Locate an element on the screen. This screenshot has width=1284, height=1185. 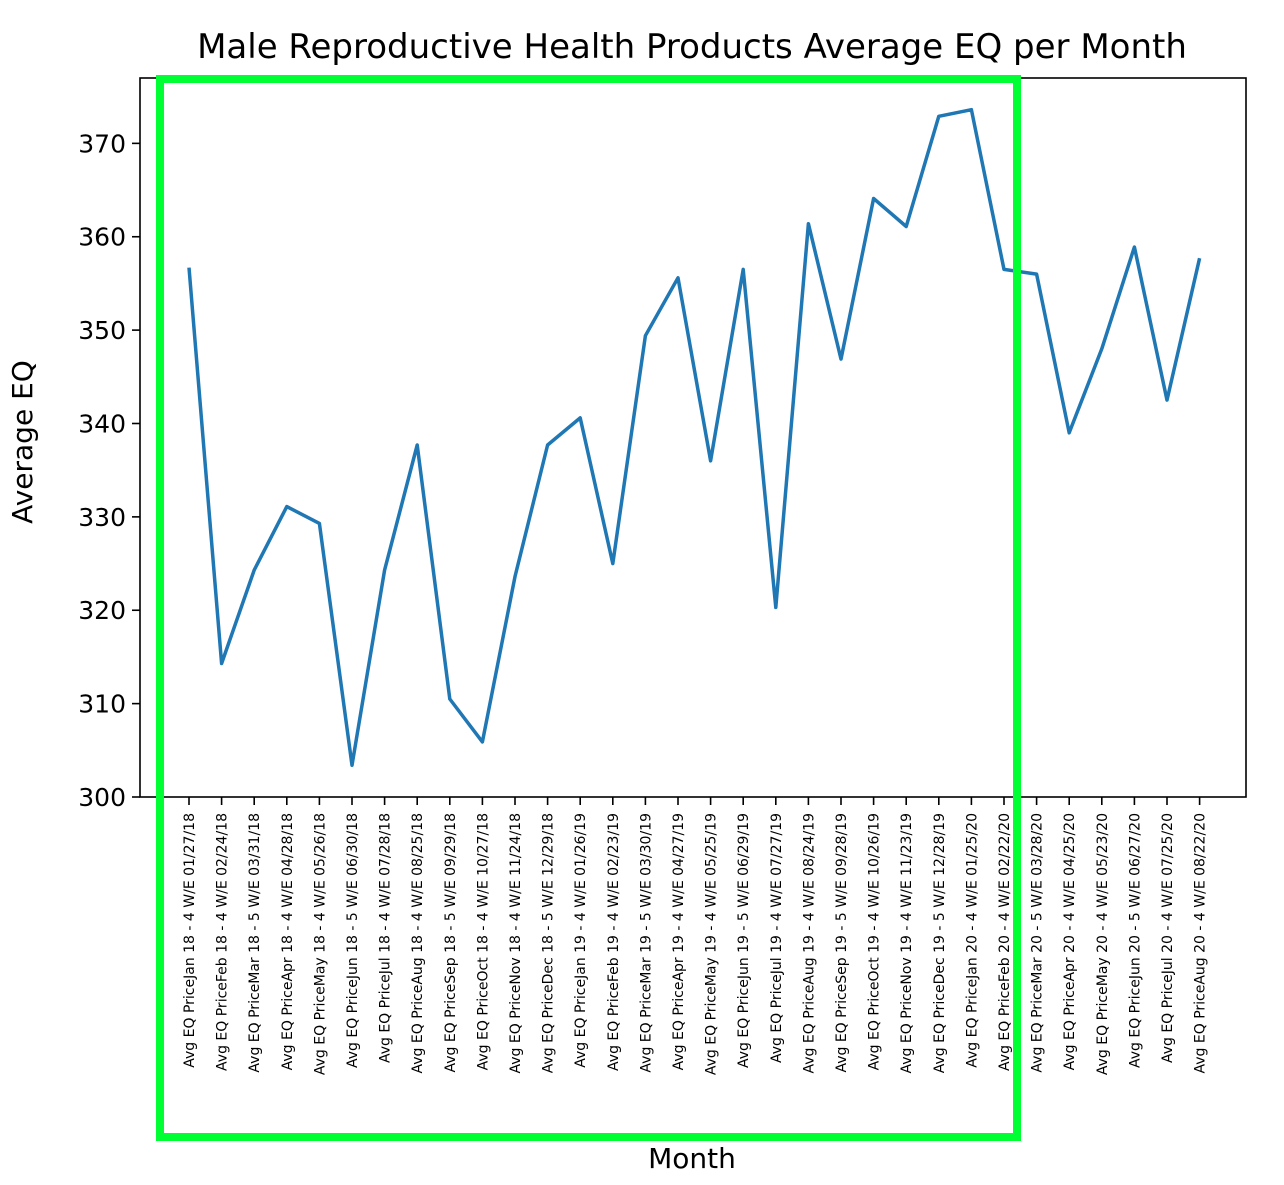
x-tick-label: Avg EQ PriceAug 18 - 4 W/E 08/25/18 is located at coordinates (418, 943).